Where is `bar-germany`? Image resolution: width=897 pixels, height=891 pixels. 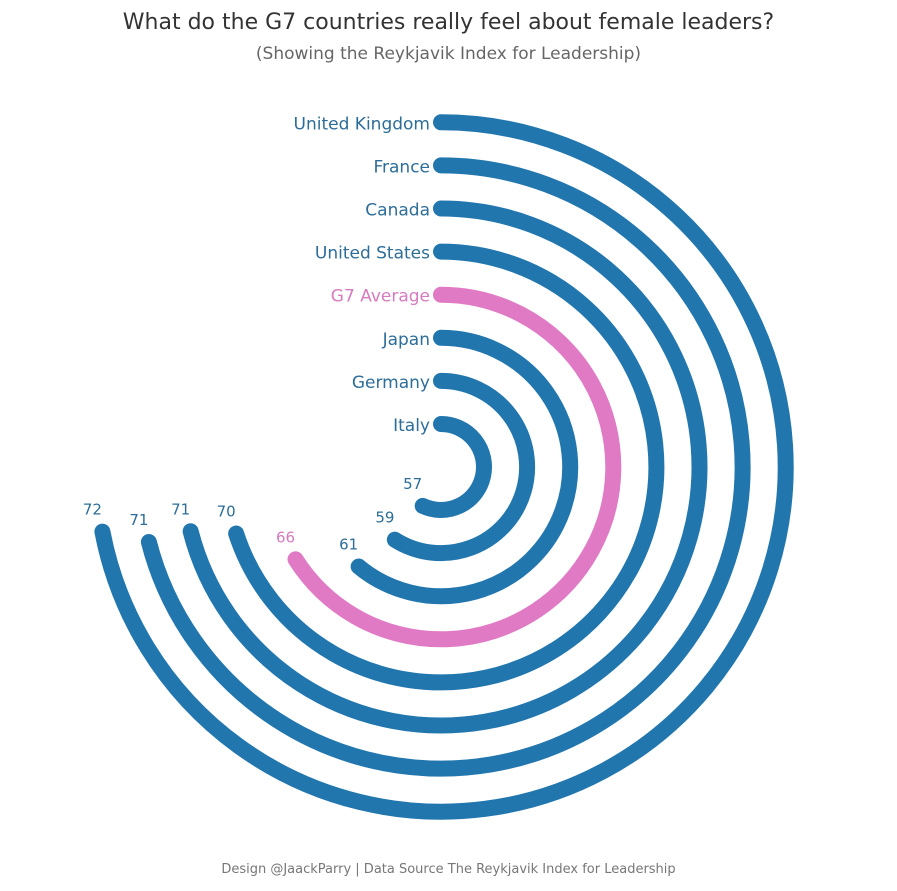 bar-germany is located at coordinates (461, 467).